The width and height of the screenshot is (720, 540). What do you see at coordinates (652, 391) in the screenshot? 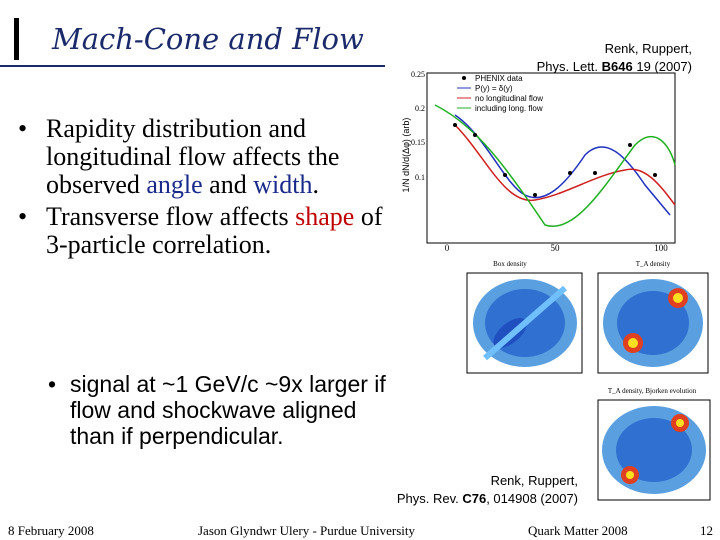
I see `ta-bjorken-label: T_A density, Bjorken evolution` at bounding box center [652, 391].